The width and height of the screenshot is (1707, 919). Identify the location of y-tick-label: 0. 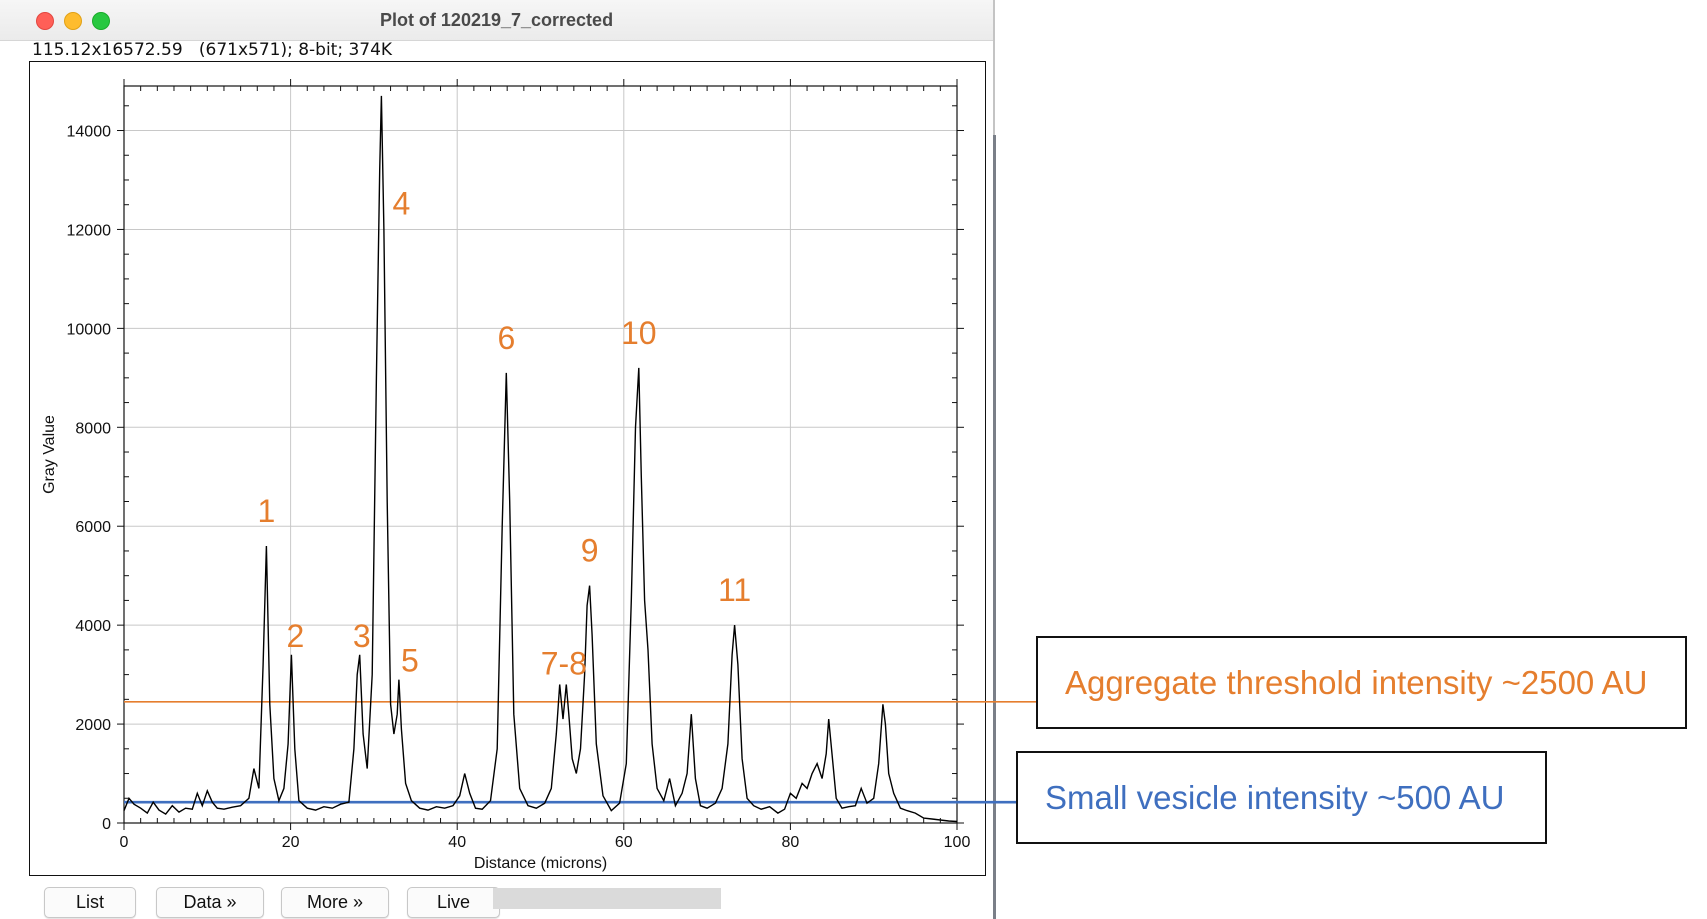
(106, 824).